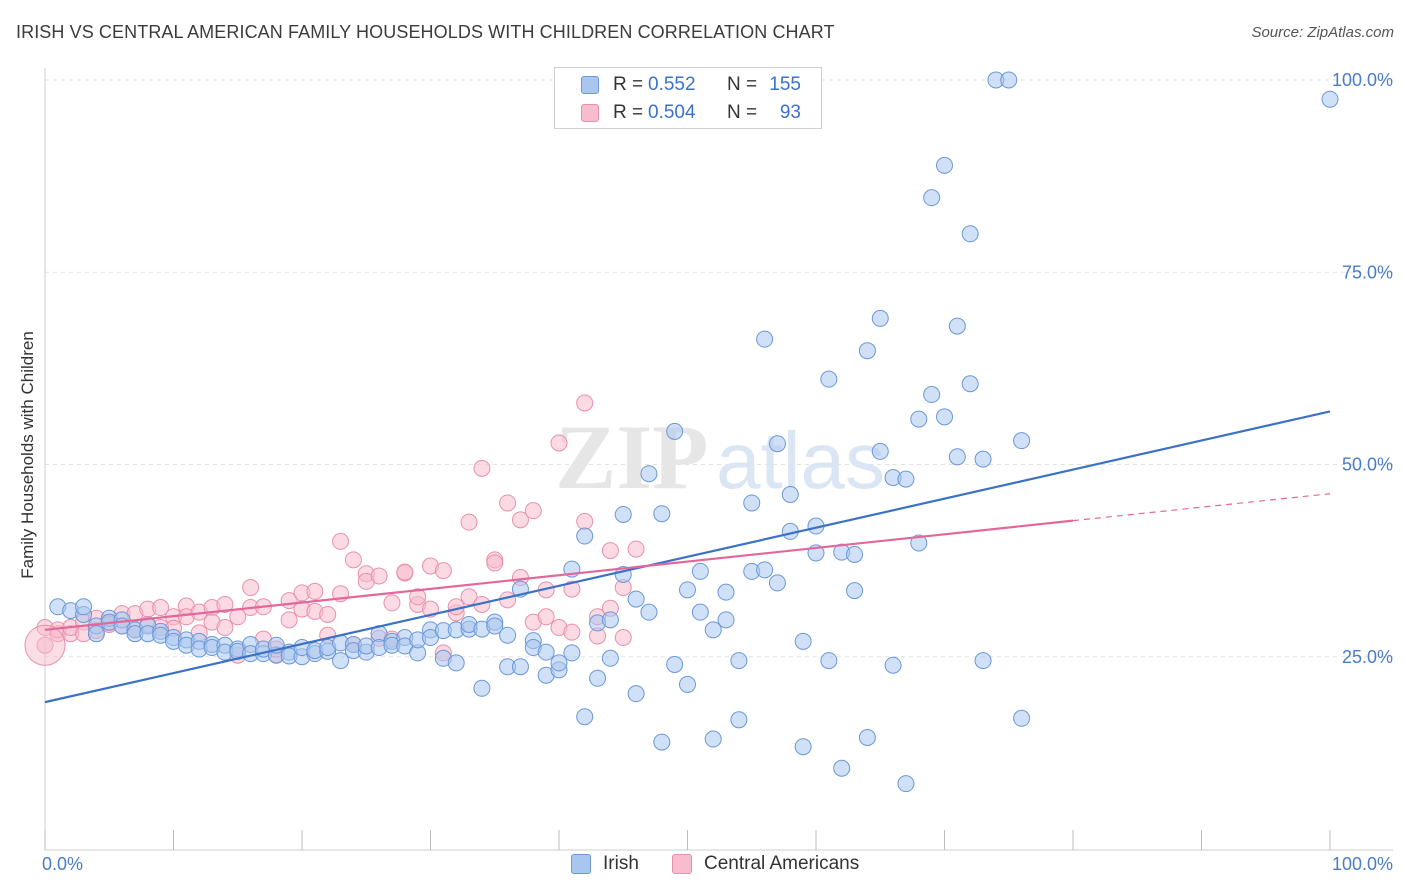 This screenshot has width=1406, height=892. What do you see at coordinates (581, 864) in the screenshot?
I see `legend-swatch-irish` at bounding box center [581, 864].